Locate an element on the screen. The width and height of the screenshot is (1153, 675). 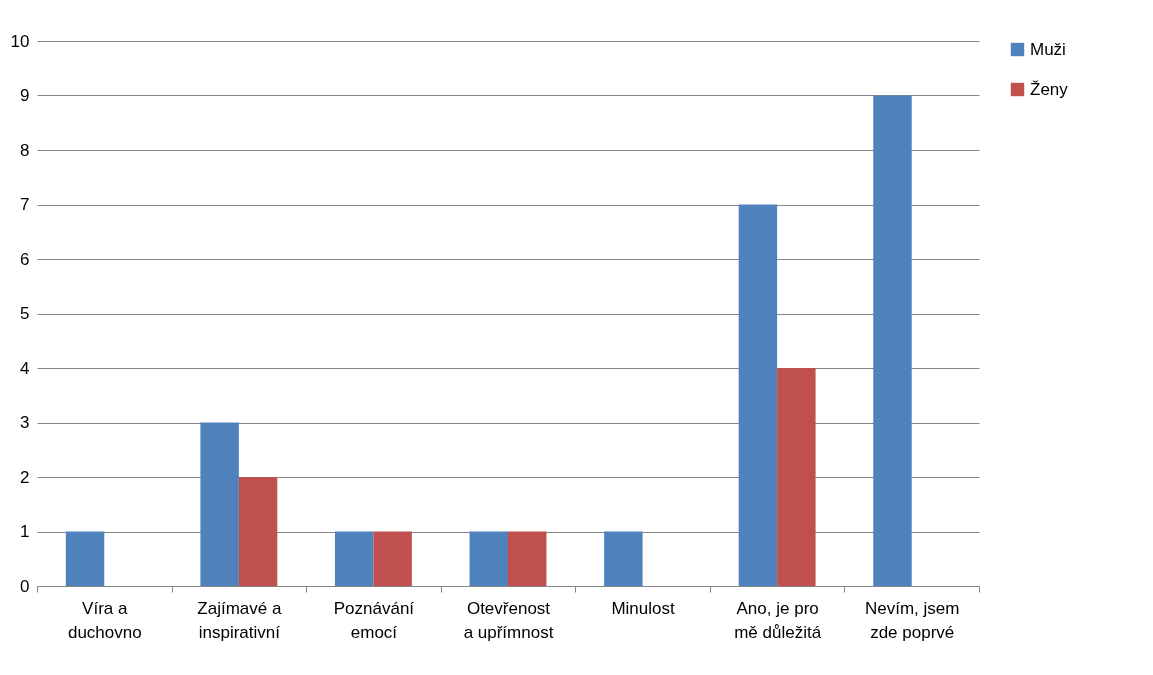
x-tick-label: Minulost is located at coordinates (643, 608).